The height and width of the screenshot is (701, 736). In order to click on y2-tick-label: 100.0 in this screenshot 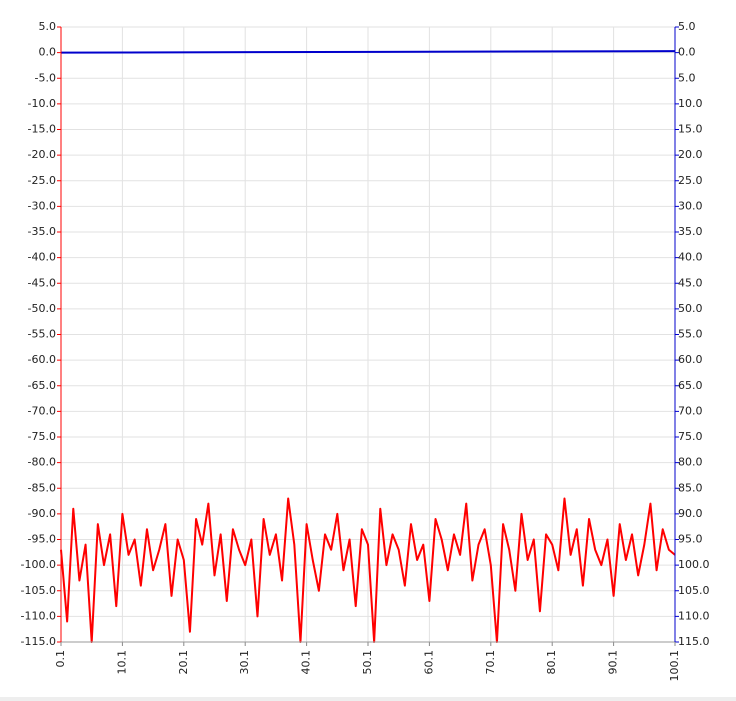, I will do `click(694, 564)`.